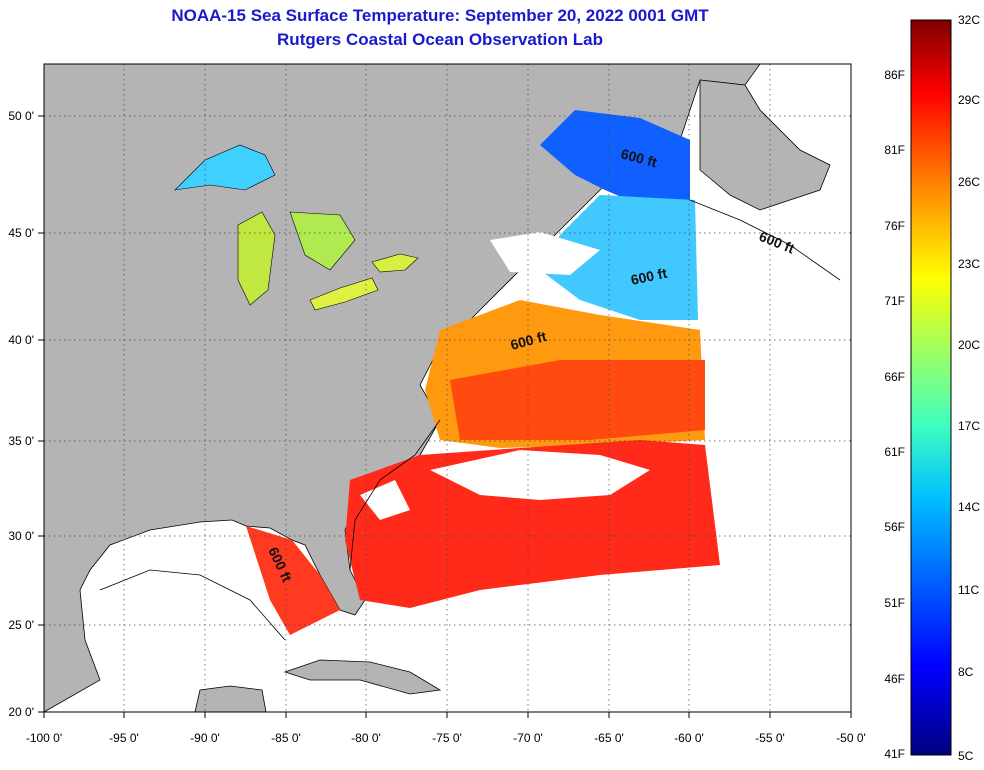 Image resolution: width=984 pixels, height=770 pixels. I want to click on lat-tick-label: 40 0', so click(21, 340).